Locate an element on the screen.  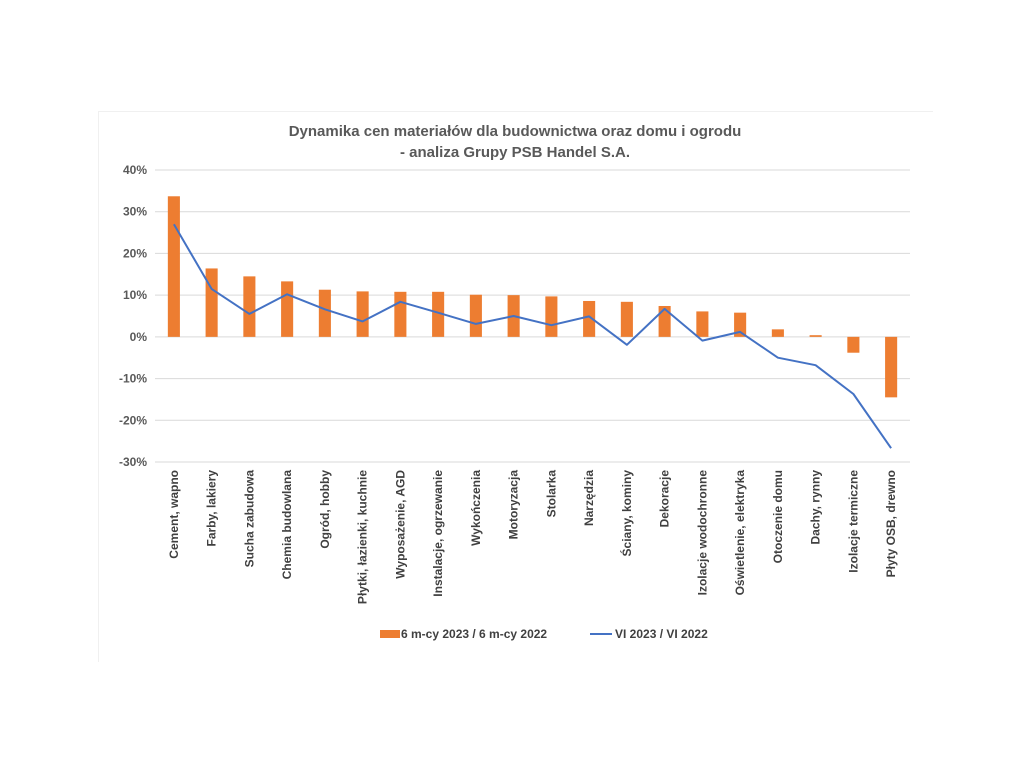
x-tick-label: Płyty OSB, drewno is located at coordinates (891, 523).